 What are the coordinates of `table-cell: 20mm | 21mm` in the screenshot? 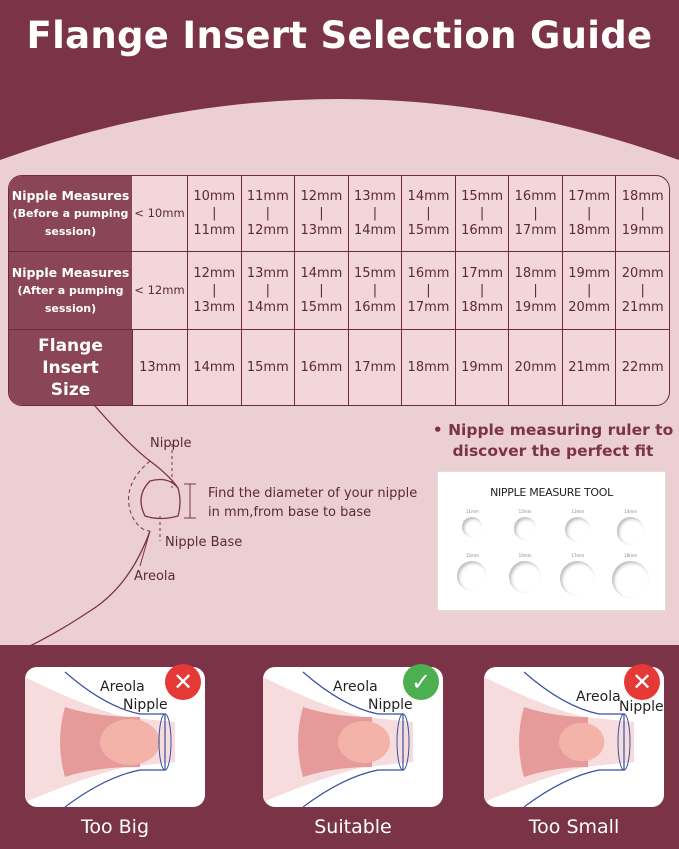 It's located at (642, 291).